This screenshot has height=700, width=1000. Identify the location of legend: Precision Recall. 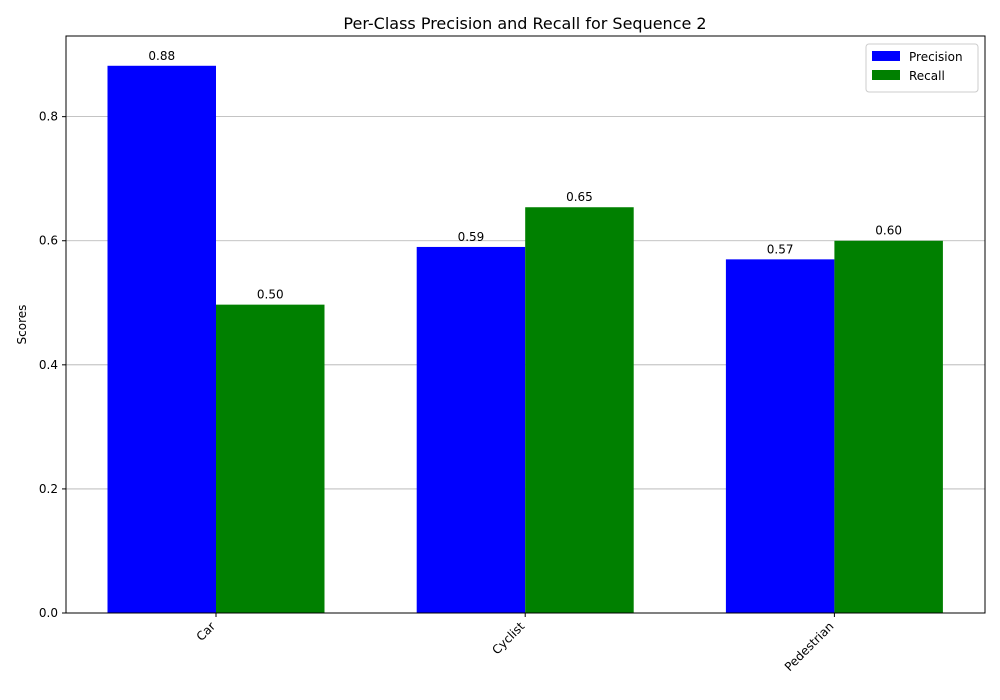
(922, 68).